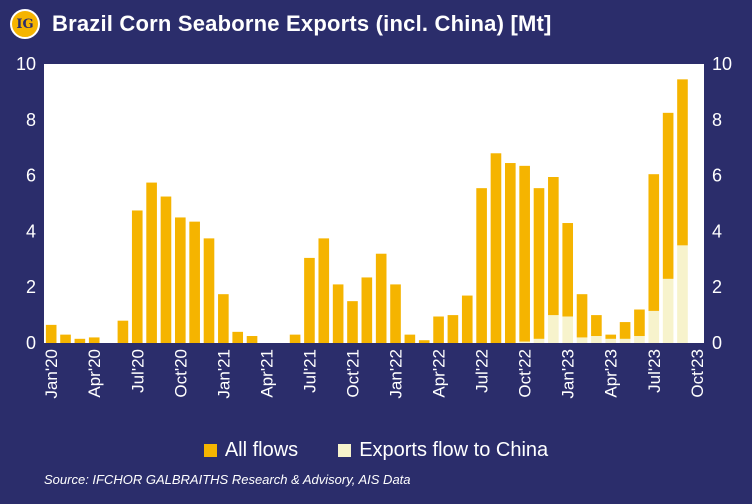 This screenshot has width=752, height=504. I want to click on x-tick-label: Oct'23, so click(697, 373).